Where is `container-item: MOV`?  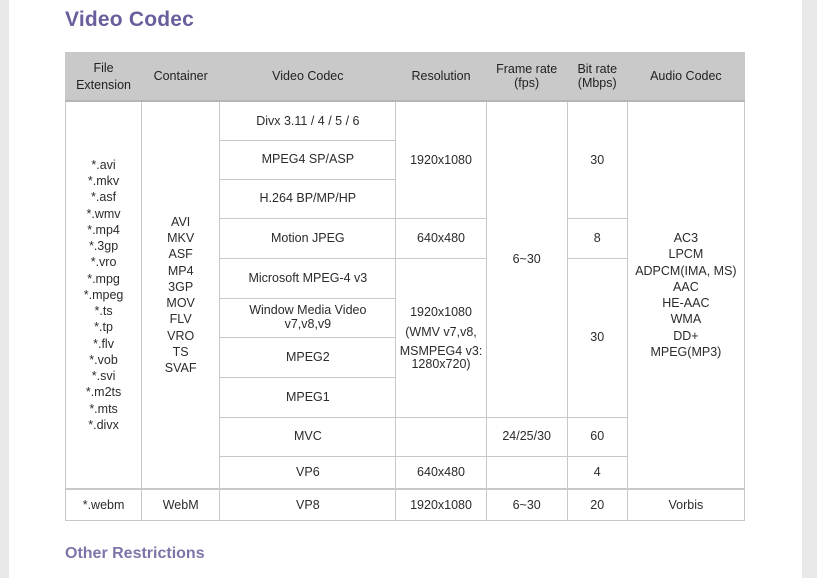 container-item: MOV is located at coordinates (180, 303).